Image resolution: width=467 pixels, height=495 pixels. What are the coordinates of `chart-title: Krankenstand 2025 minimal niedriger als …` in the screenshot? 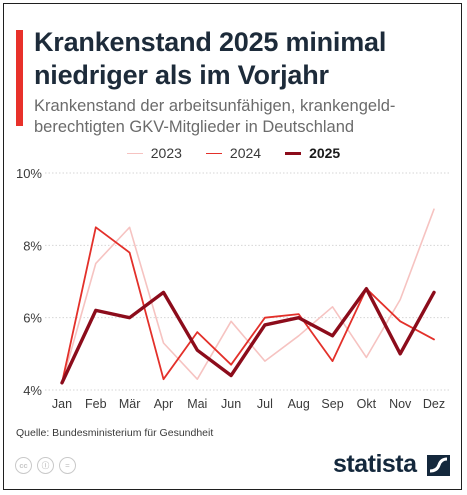 It's located at (210, 58).